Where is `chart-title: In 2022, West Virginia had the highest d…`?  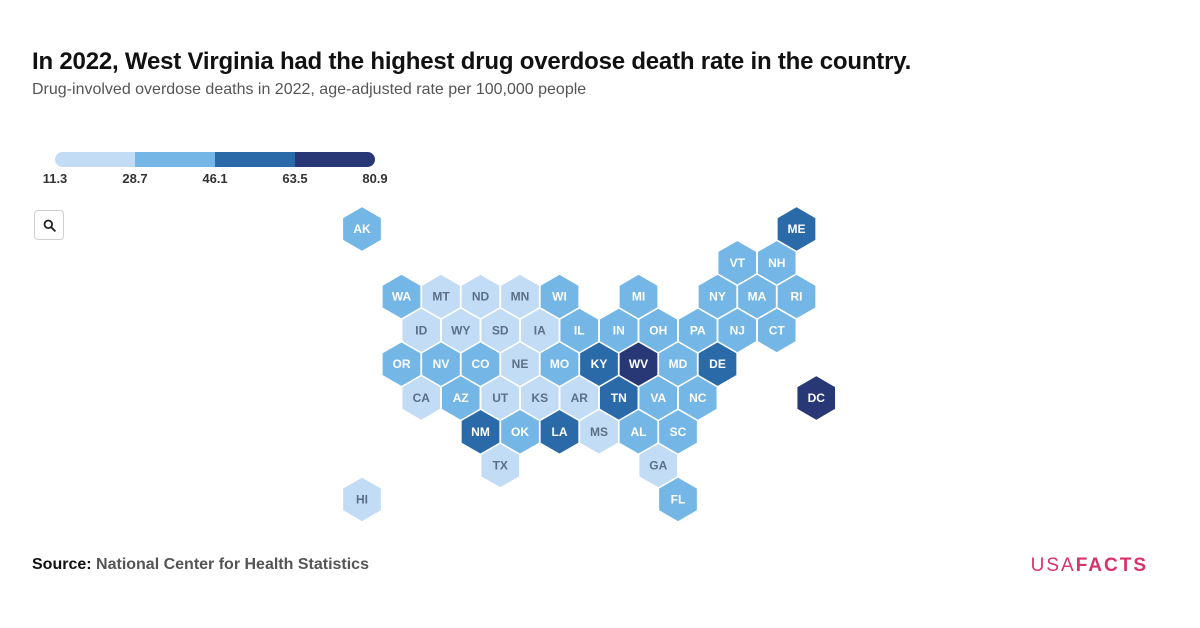 chart-title: In 2022, West Virginia had the highest d… is located at coordinates (472, 61).